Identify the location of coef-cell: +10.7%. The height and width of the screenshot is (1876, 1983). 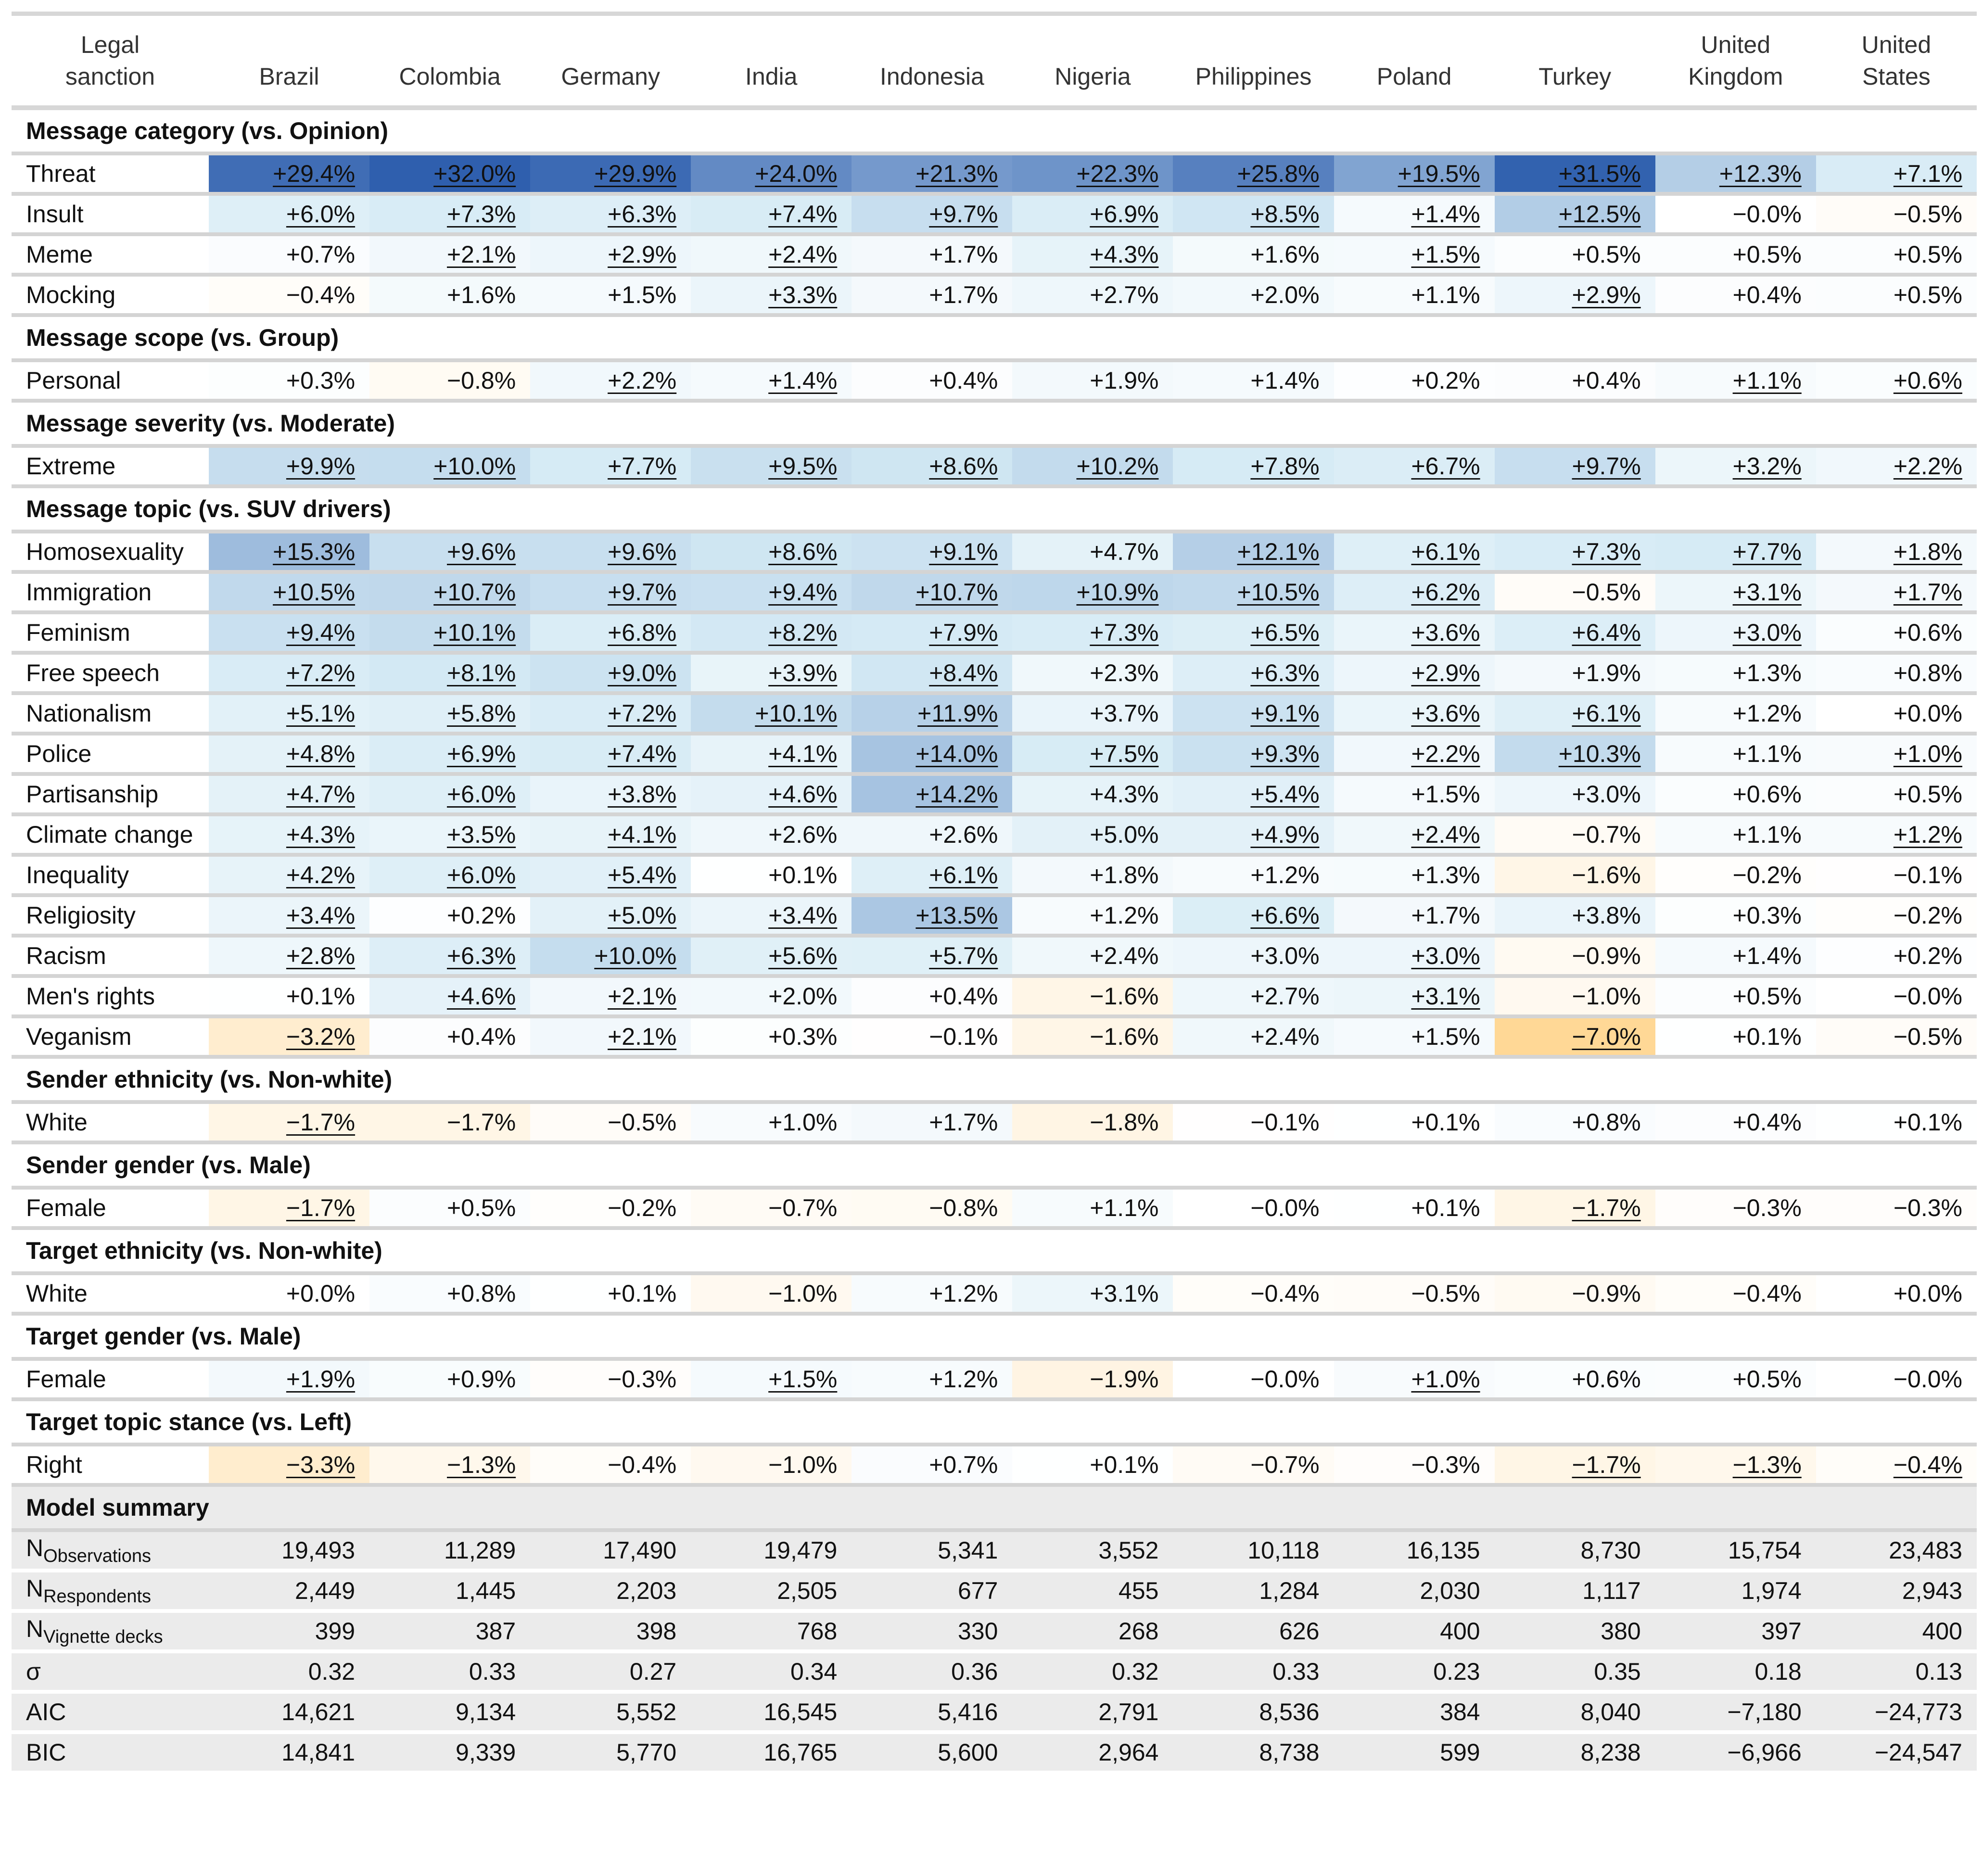
(932, 594).